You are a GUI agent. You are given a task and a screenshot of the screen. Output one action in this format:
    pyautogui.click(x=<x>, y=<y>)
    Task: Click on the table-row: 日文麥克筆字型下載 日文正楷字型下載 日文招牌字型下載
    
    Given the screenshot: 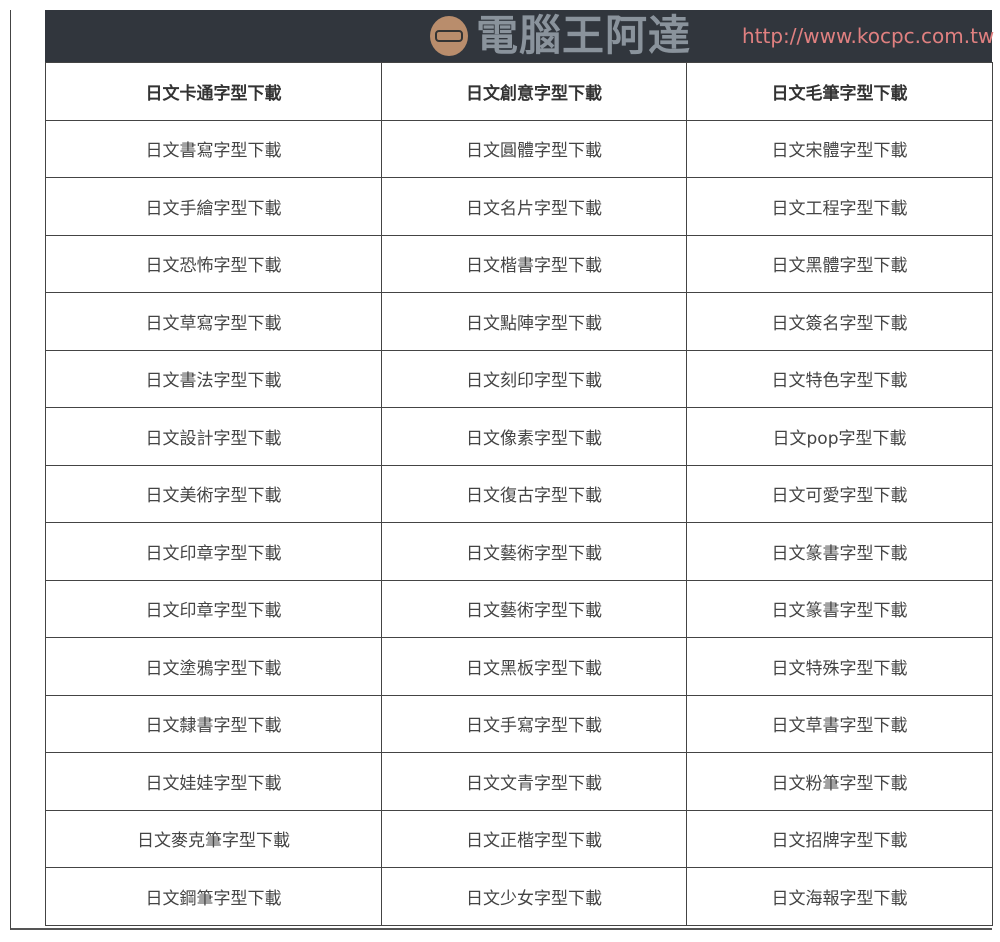 What is the action you would take?
    pyautogui.click(x=519, y=838)
    